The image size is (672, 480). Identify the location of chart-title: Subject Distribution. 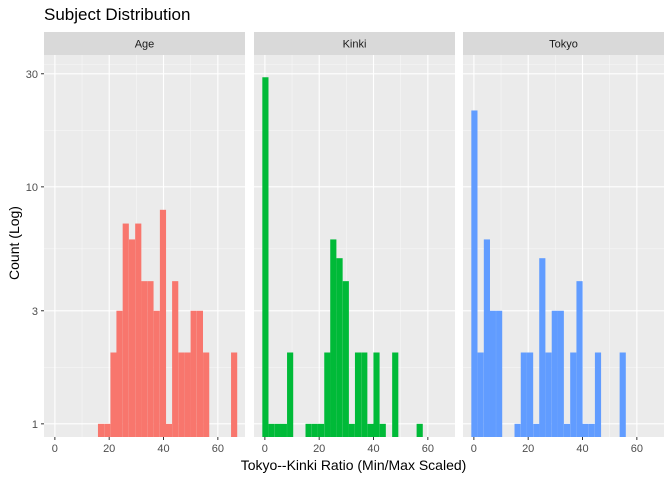
(117, 14).